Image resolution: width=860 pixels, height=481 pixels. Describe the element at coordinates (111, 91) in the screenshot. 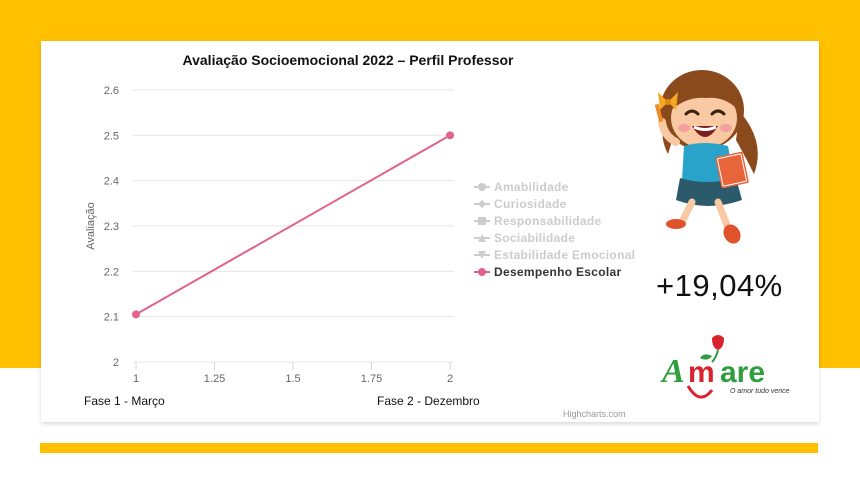

I see `y-tick-label: 2.6` at that location.